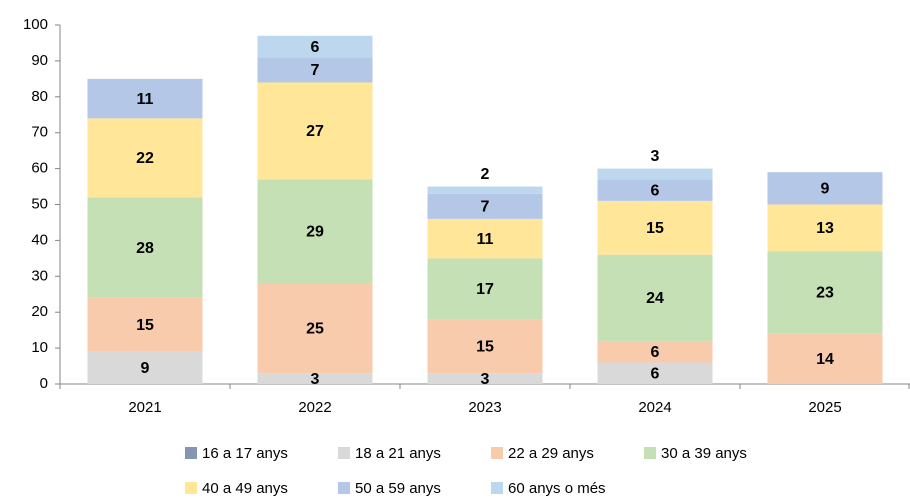  I want to click on y-tick-label: 50, so click(39, 203).